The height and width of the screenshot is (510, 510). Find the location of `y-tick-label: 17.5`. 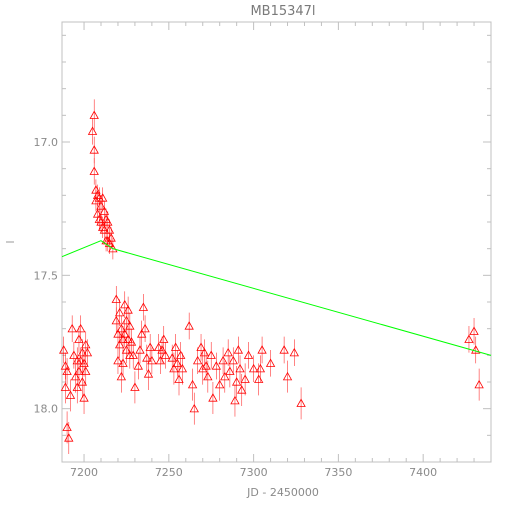

y-tick-label: 17.5 is located at coordinates (46, 275).